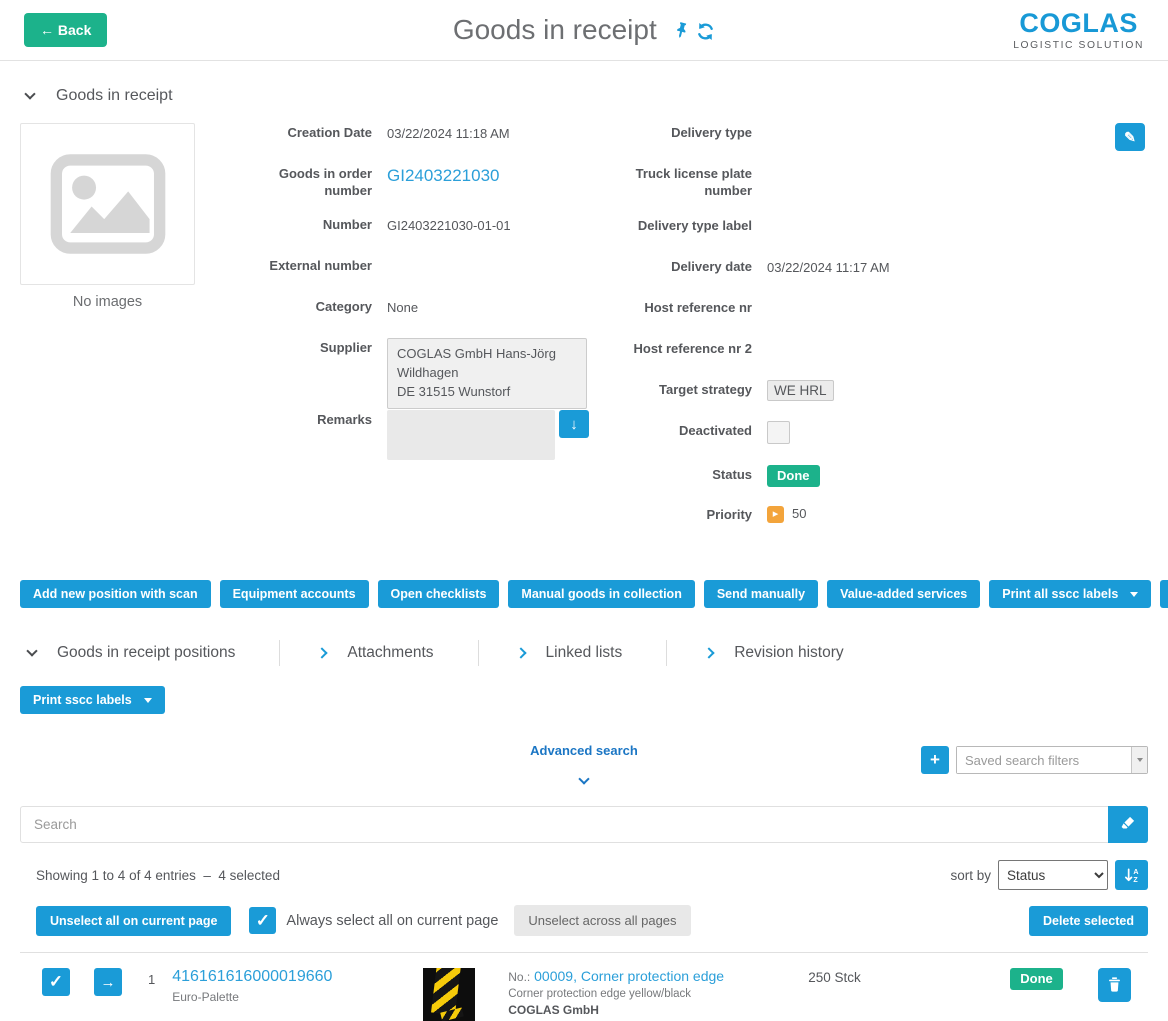  What do you see at coordinates (778, 432) in the screenshot?
I see `deactivated-checkbox` at bounding box center [778, 432].